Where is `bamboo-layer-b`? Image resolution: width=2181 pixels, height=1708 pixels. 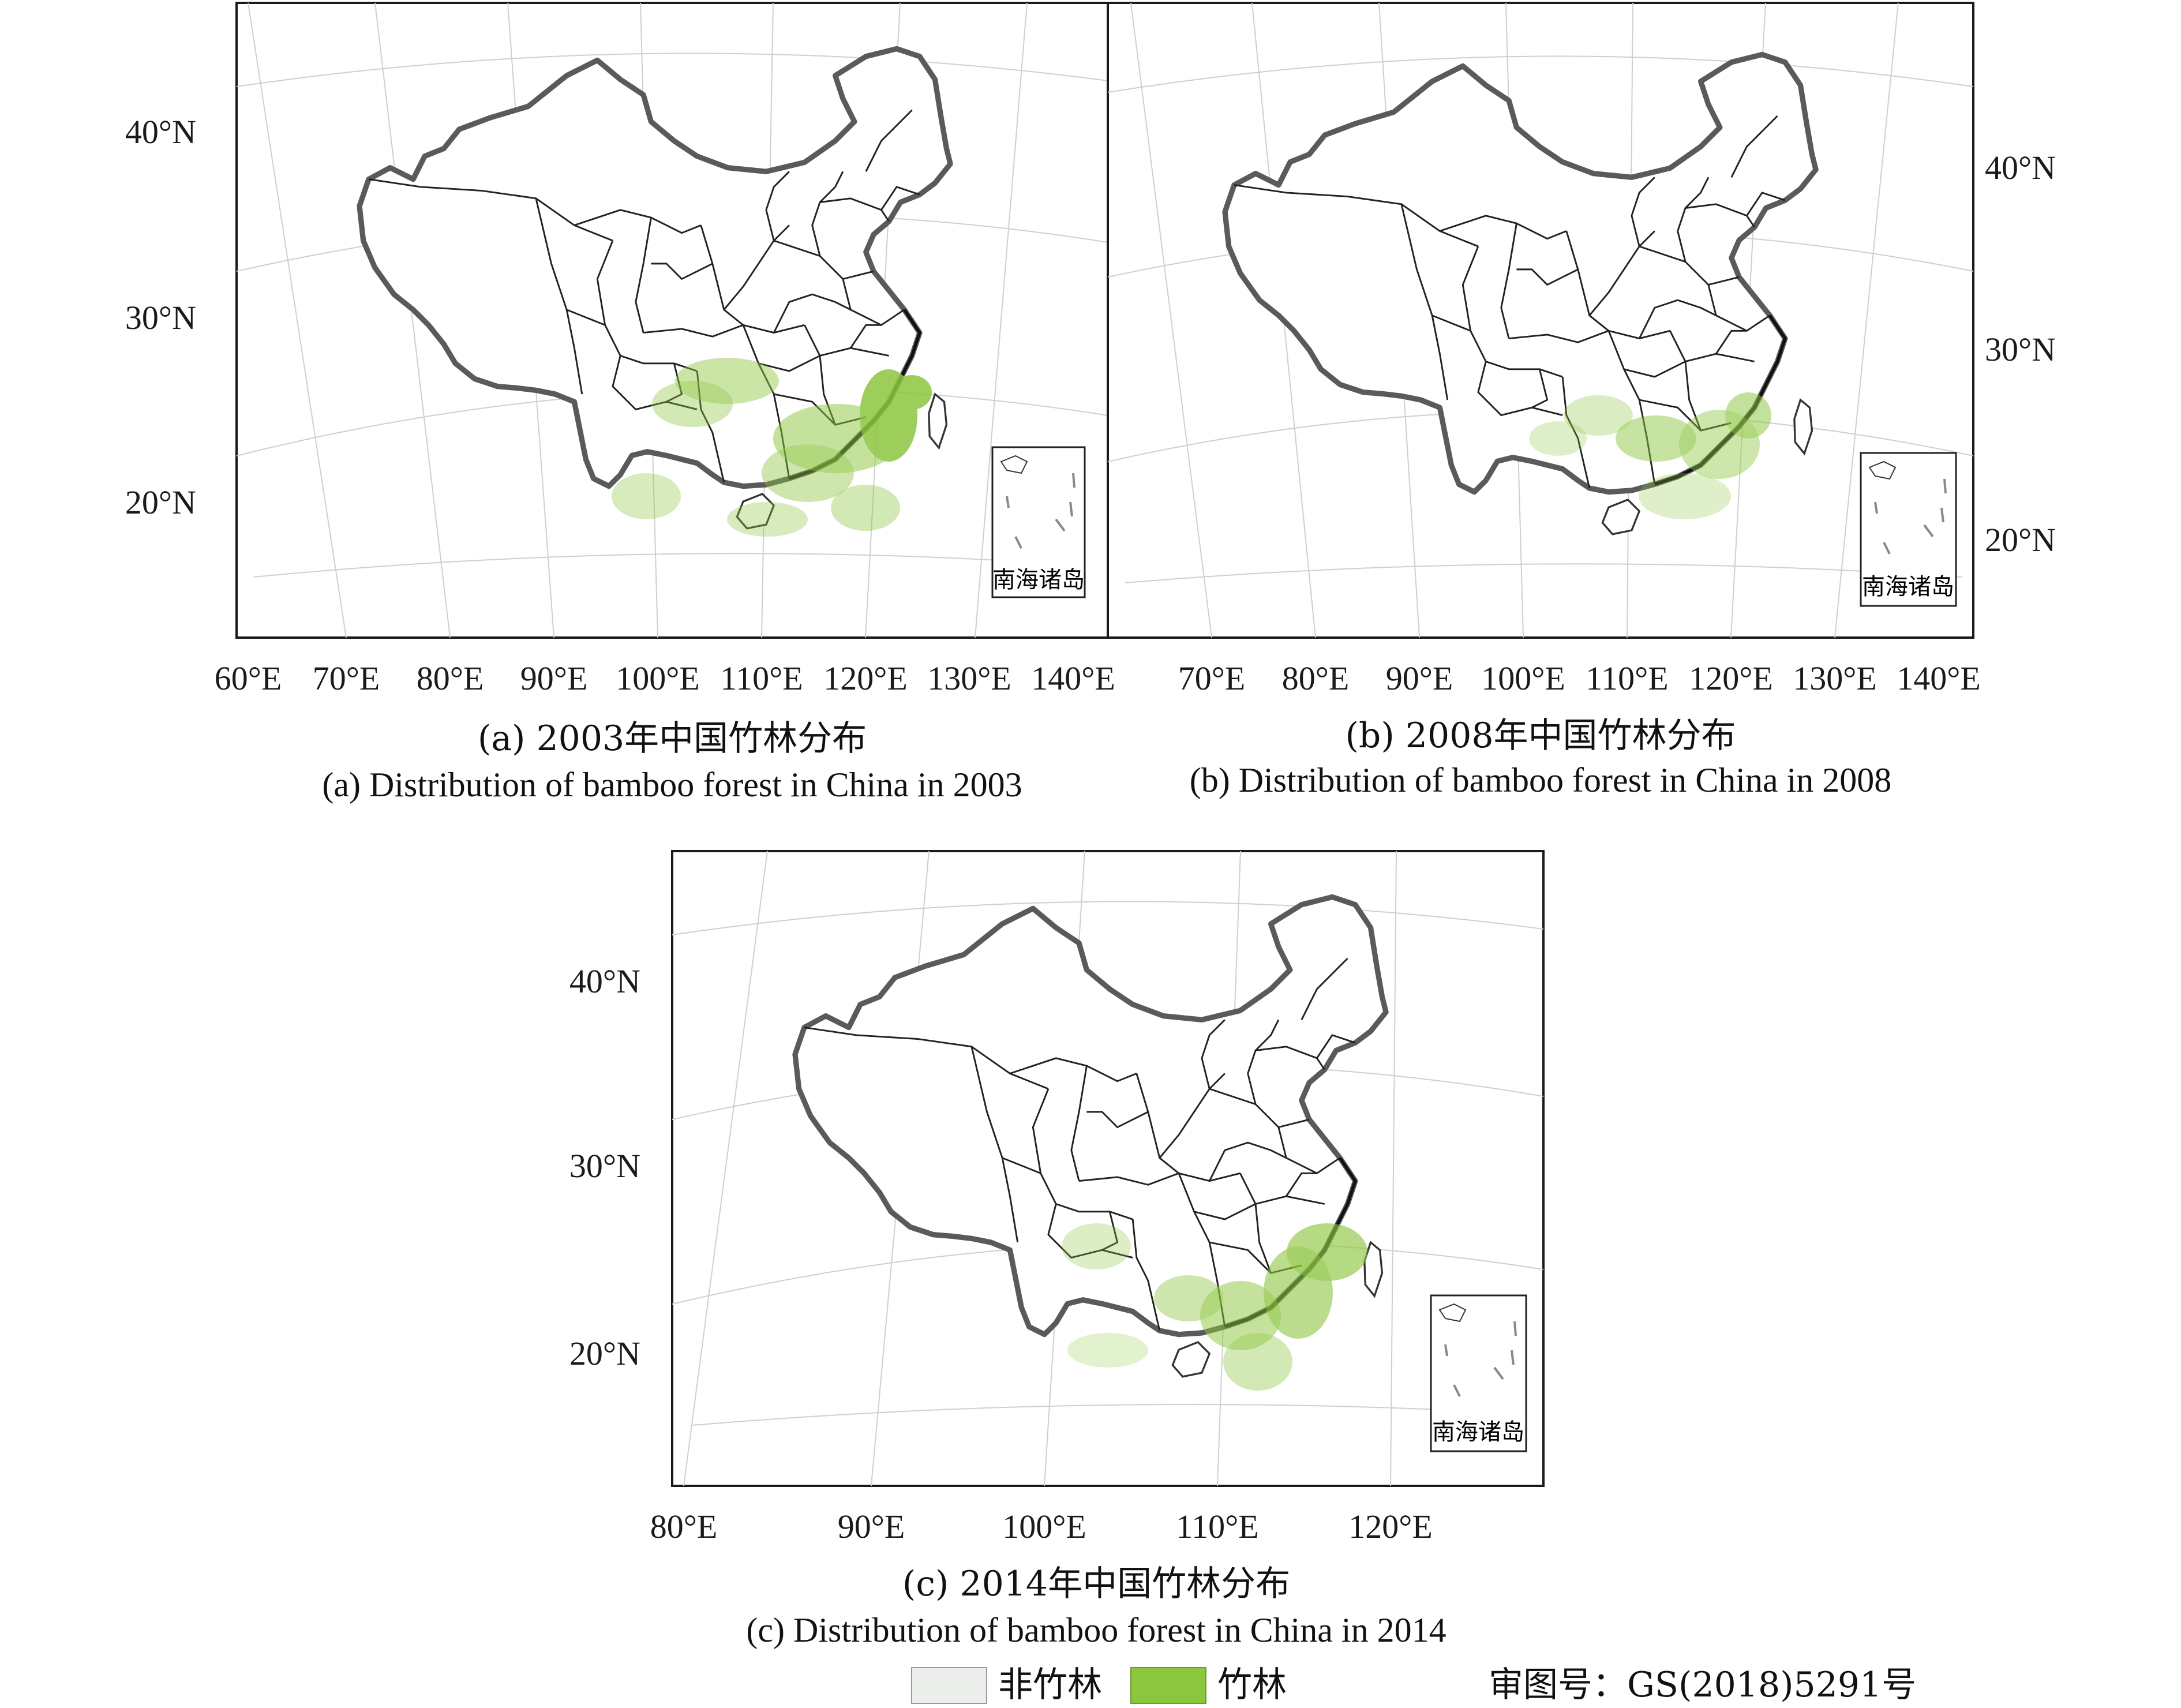 bamboo-layer-b is located at coordinates (1650, 455).